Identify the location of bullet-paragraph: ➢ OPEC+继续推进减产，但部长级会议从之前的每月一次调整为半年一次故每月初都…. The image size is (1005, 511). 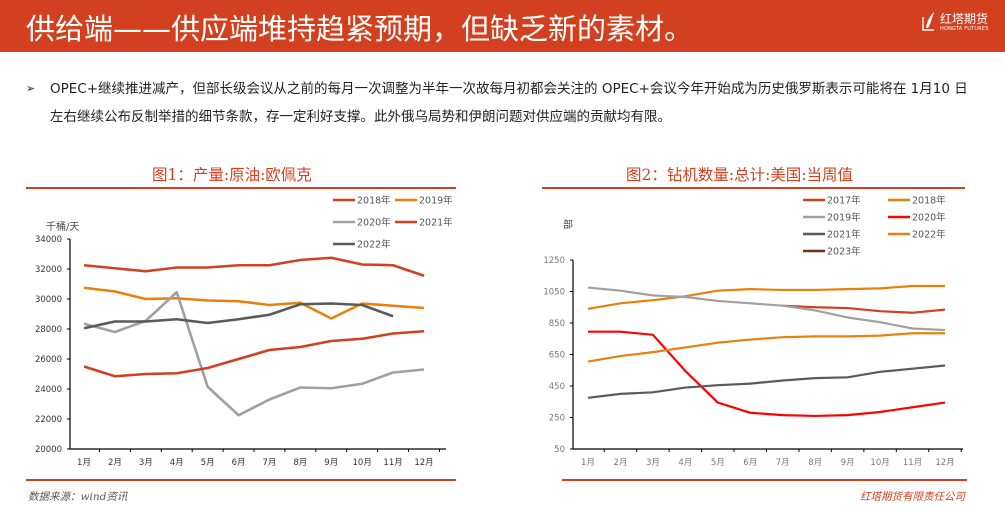
(501, 103).